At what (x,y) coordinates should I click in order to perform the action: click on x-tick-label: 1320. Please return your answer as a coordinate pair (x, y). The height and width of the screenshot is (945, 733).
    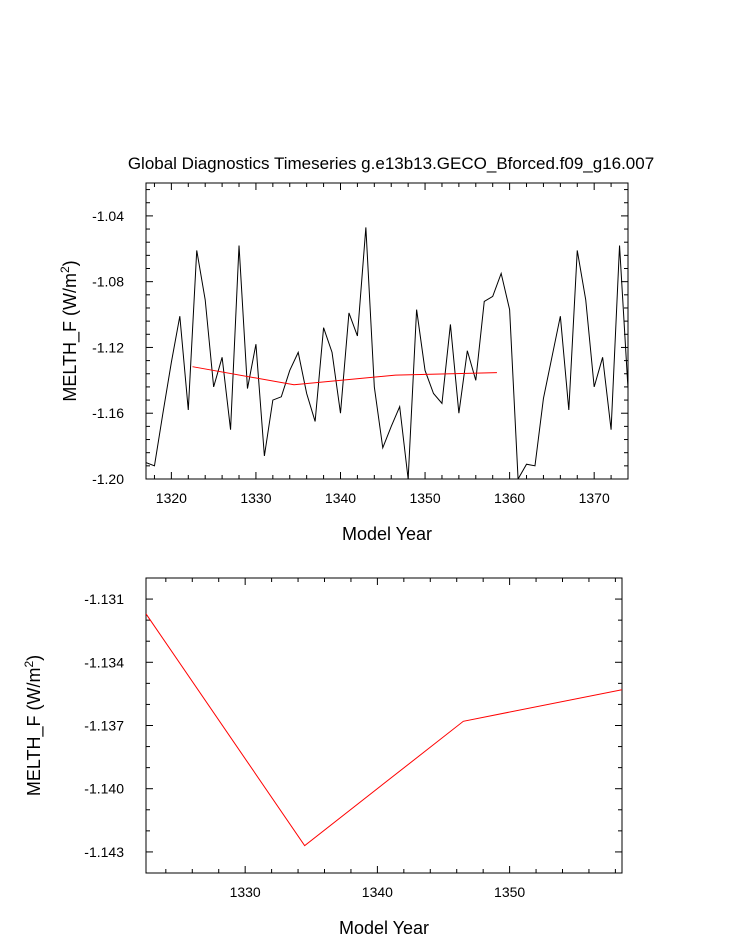
    Looking at the image, I should click on (171, 498).